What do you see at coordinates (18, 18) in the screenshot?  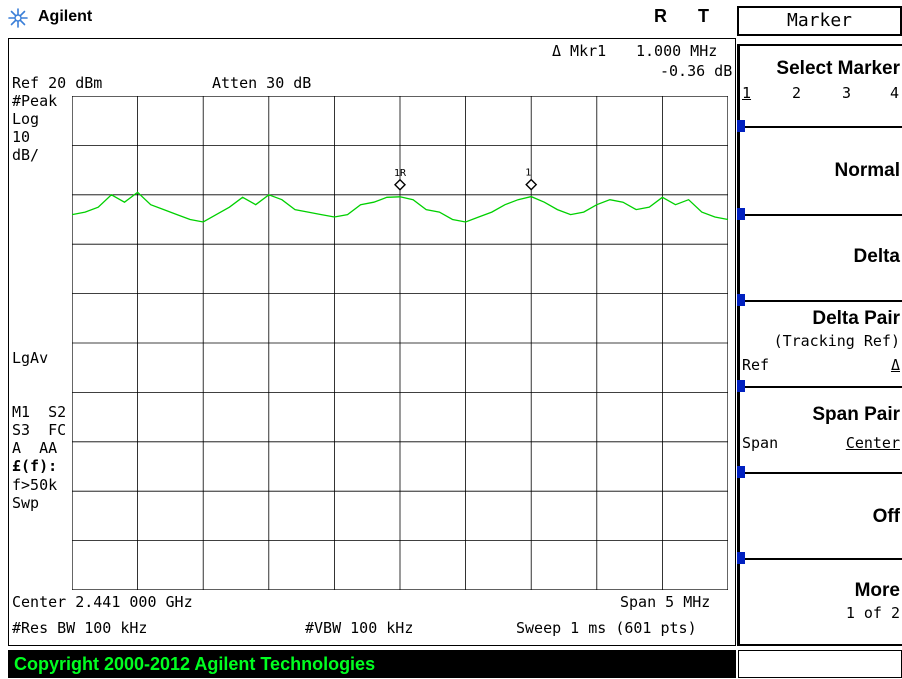 I see `agilent-spark-icon` at bounding box center [18, 18].